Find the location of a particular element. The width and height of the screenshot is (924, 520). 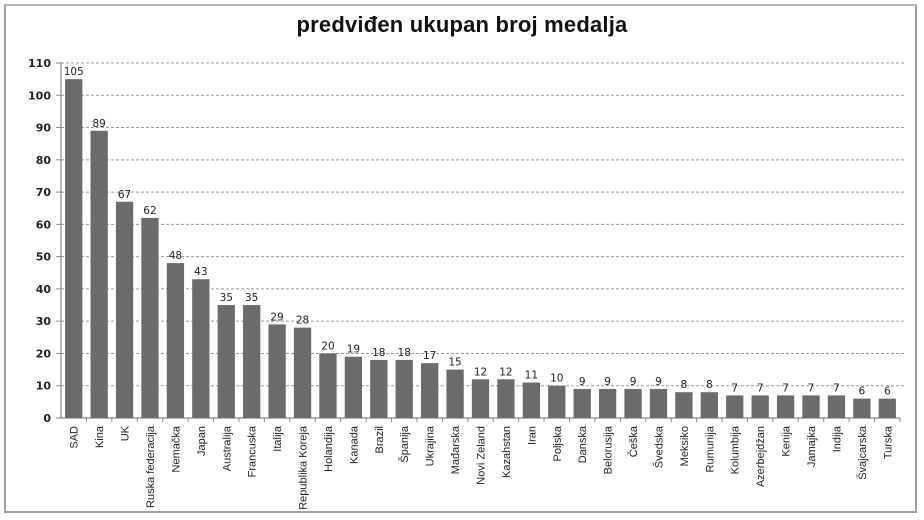

bar-value-label: 89 is located at coordinates (98, 124).